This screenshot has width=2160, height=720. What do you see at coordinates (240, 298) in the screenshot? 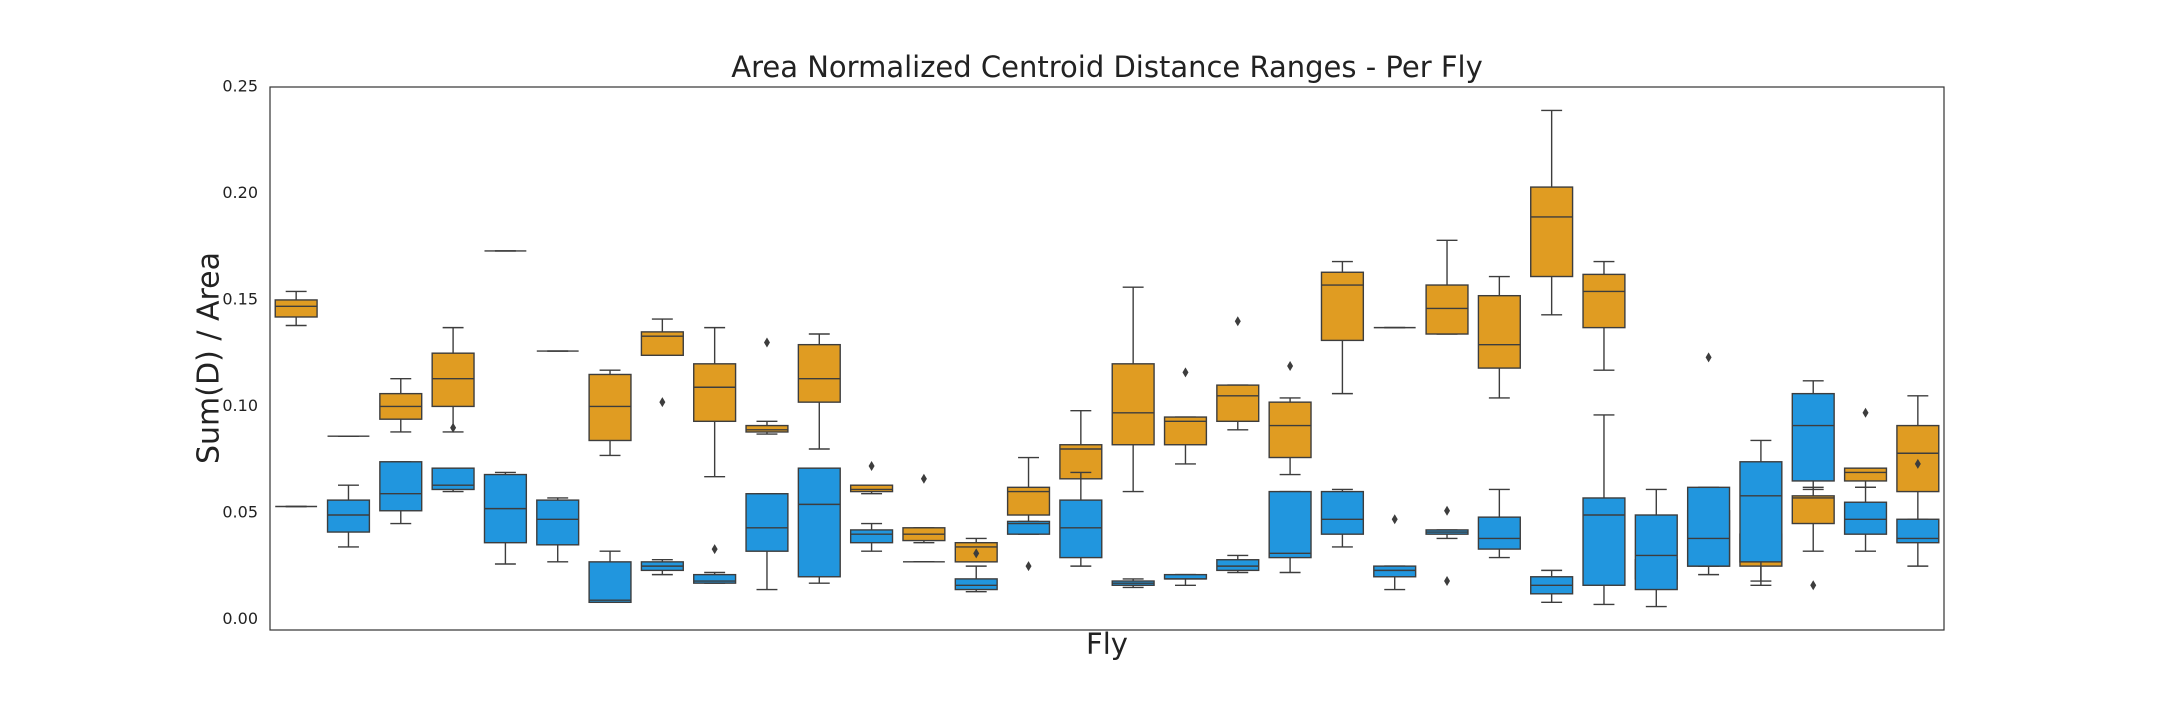
I see `y-tick-label: 0.15` at bounding box center [240, 298].